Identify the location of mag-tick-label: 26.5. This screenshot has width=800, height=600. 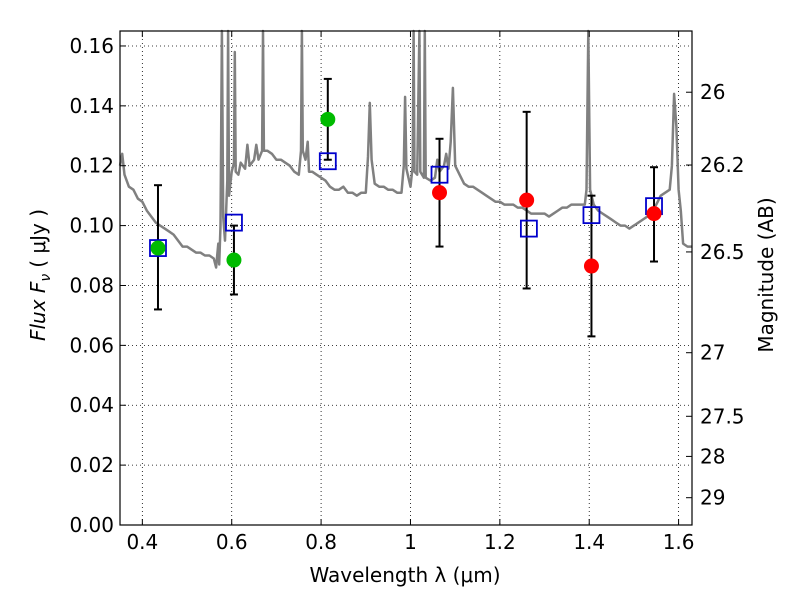
(722, 252).